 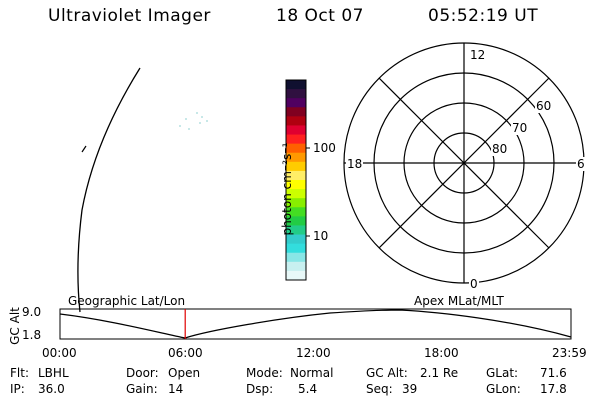 I want to click on mlt-label-0: 0, so click(x=474, y=284).